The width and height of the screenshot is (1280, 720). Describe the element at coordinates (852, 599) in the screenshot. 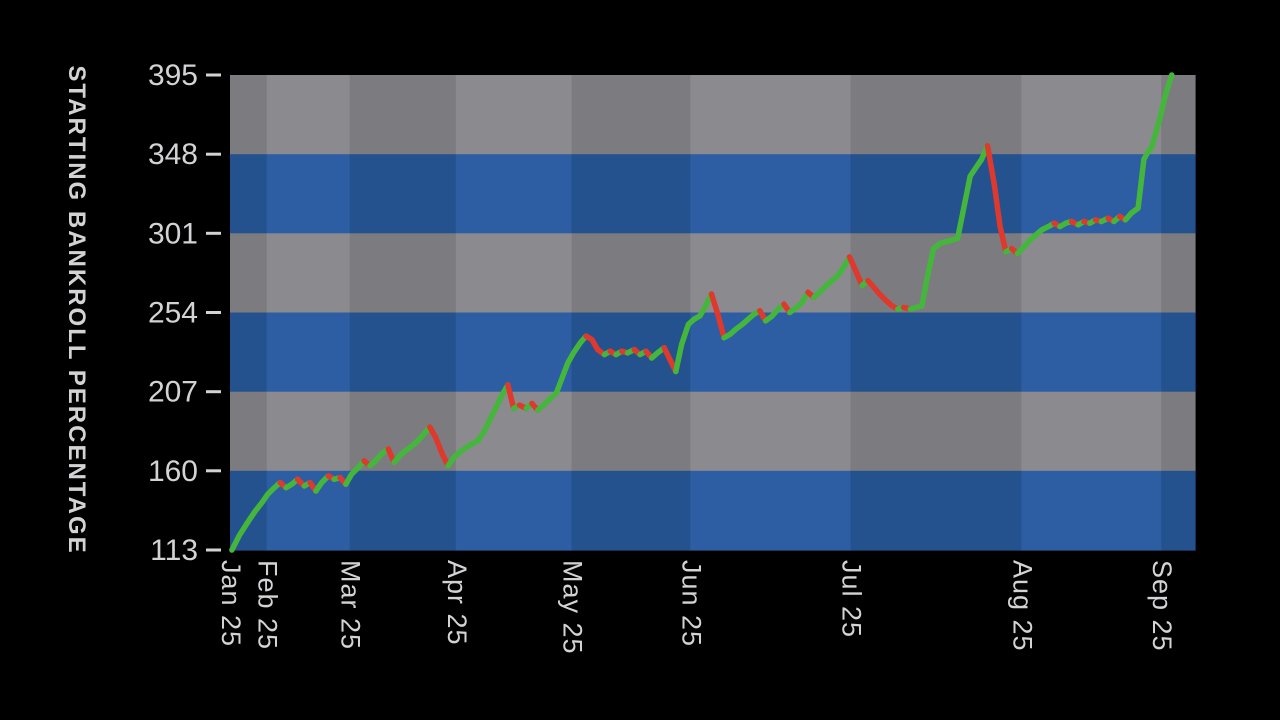

I see `x-tick-label: Jul 25` at that location.